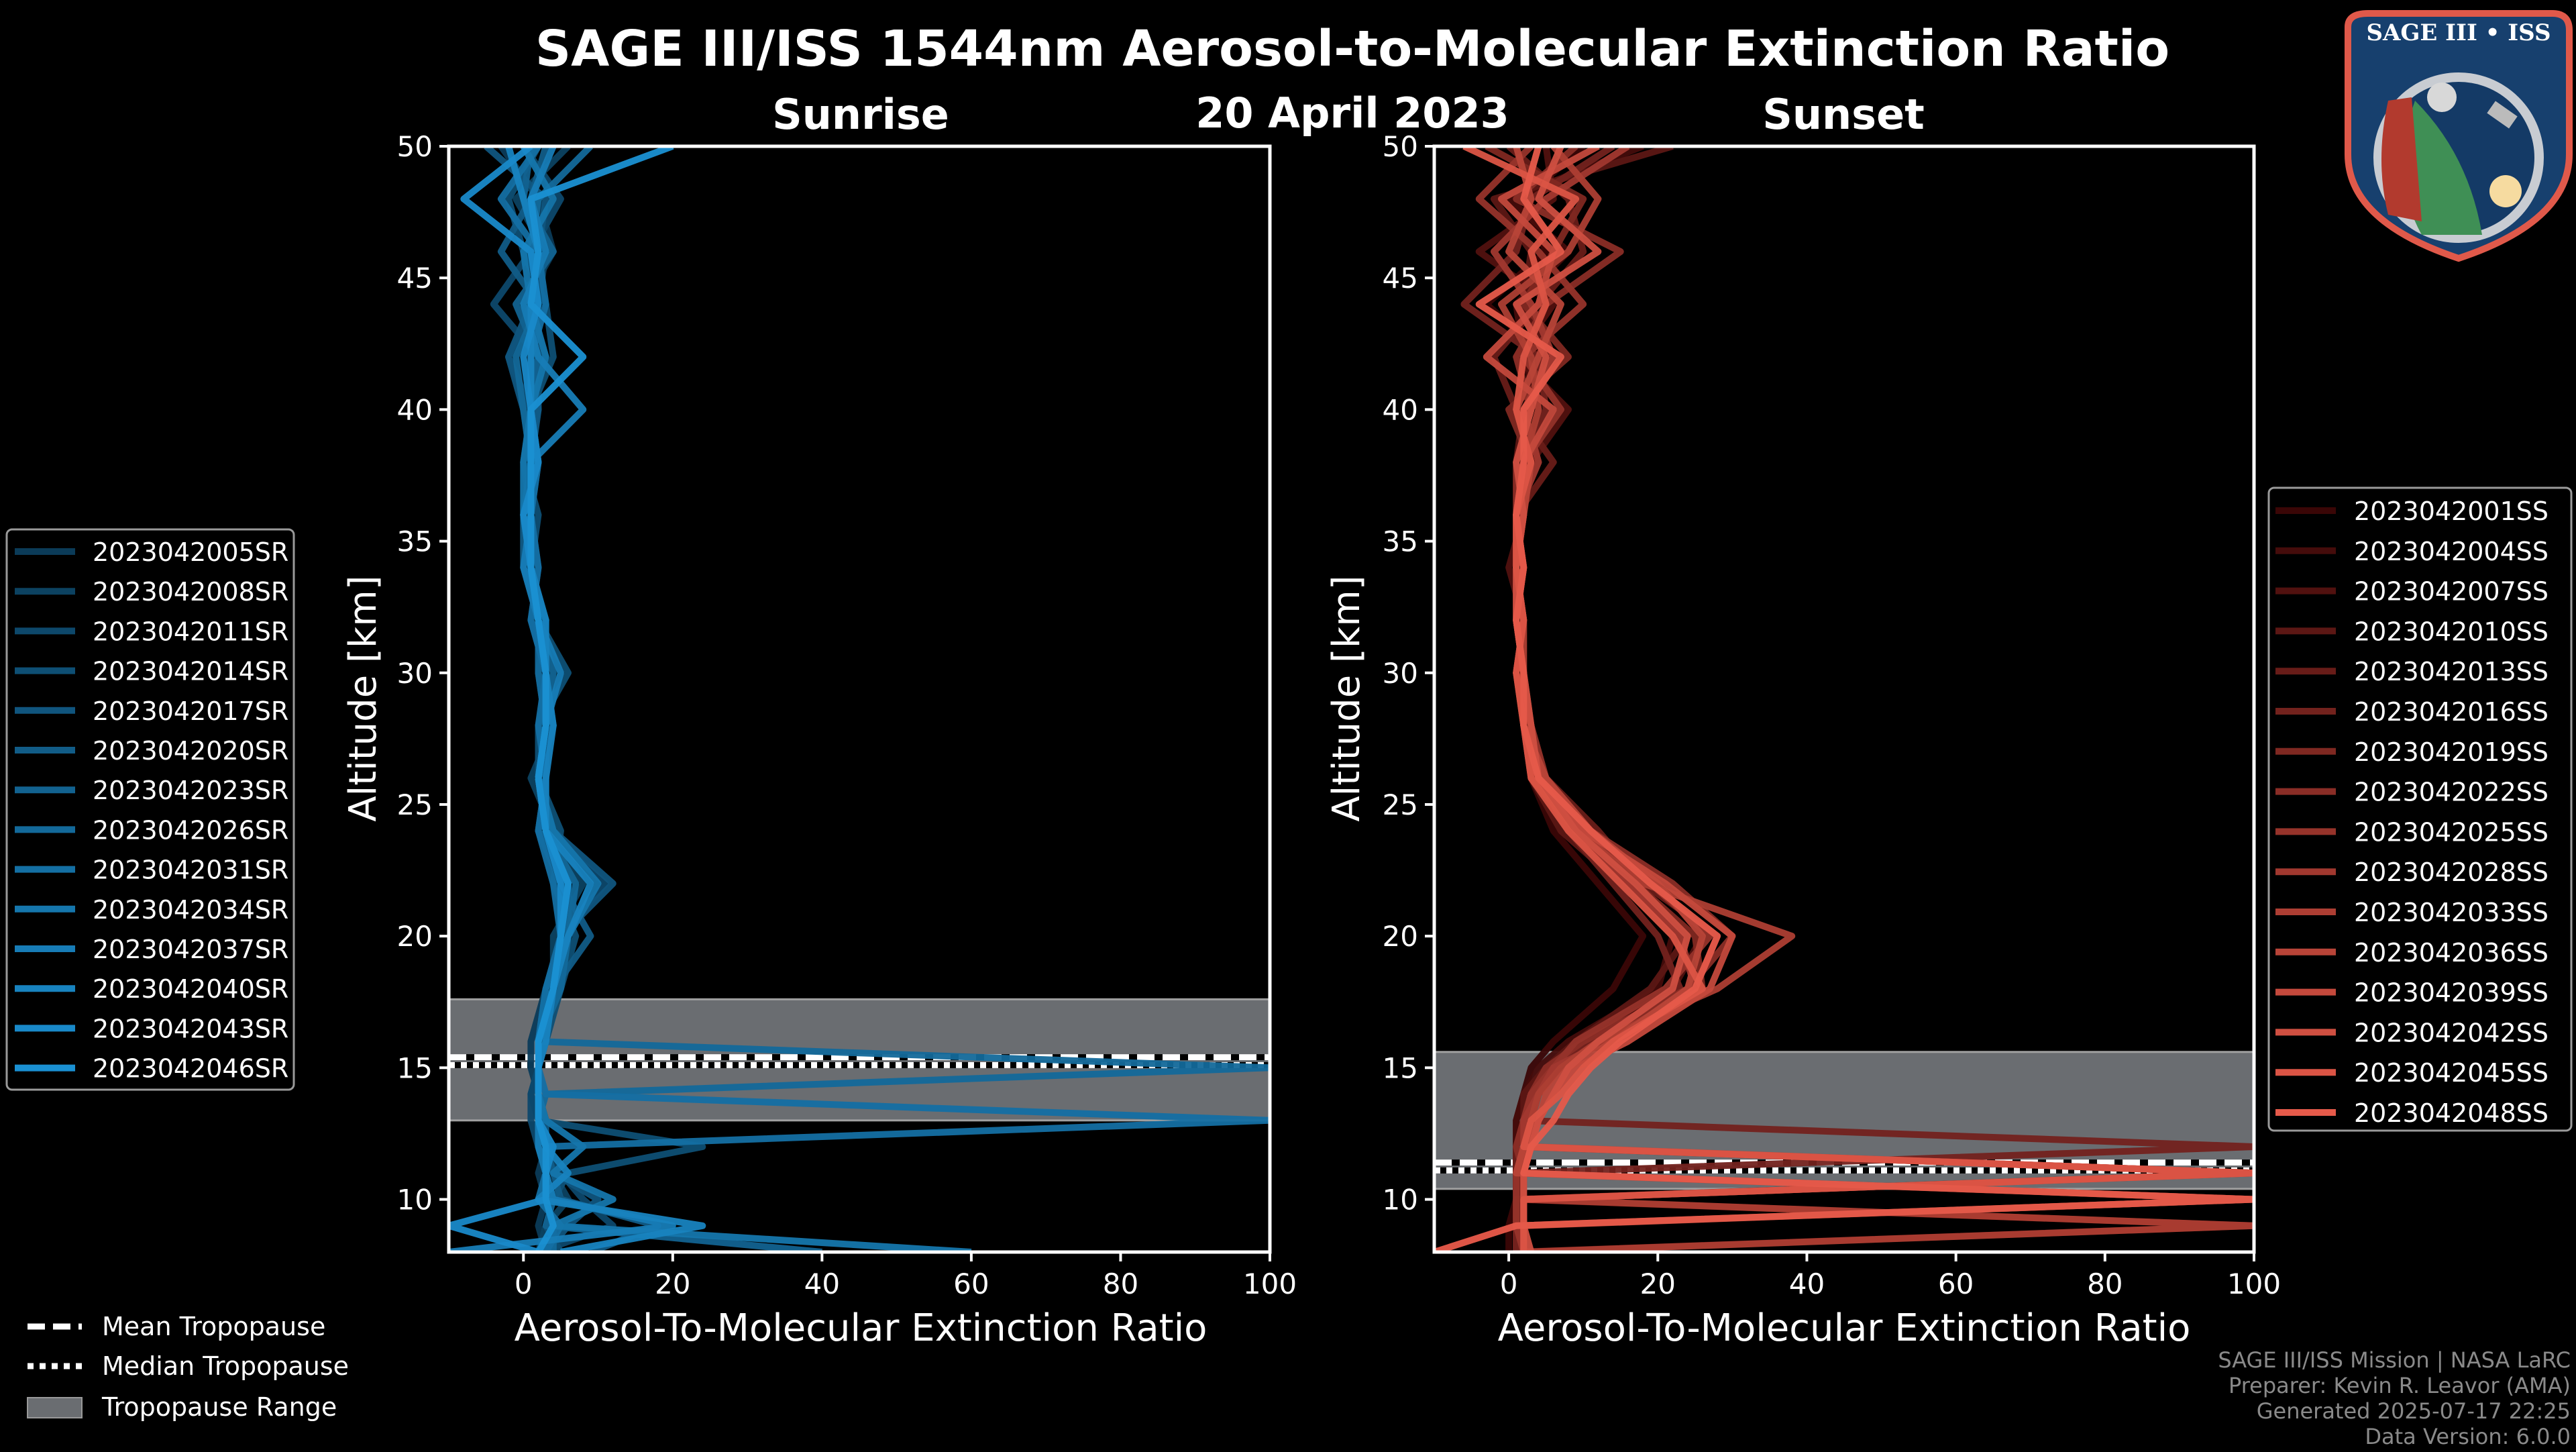 The width and height of the screenshot is (2576, 1452). What do you see at coordinates (219, 1407) in the screenshot?
I see `tropopause-range-label: Tropopause Range` at bounding box center [219, 1407].